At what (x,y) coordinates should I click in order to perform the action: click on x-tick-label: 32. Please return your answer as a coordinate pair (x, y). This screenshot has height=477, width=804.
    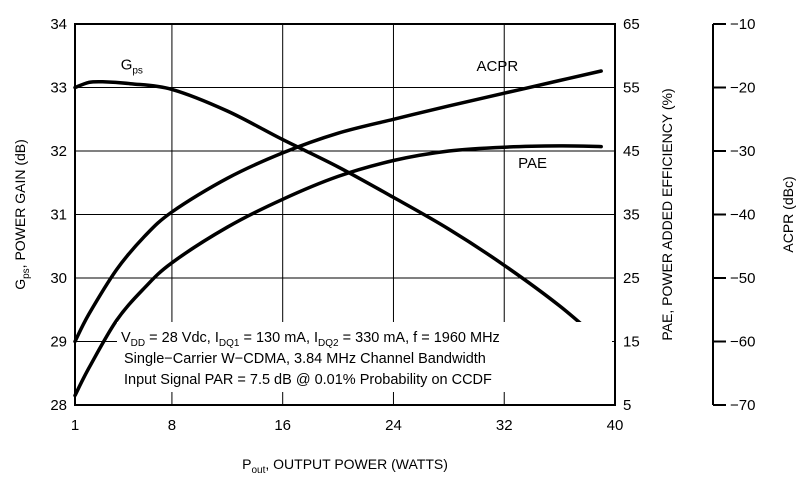
    Looking at the image, I should click on (504, 425).